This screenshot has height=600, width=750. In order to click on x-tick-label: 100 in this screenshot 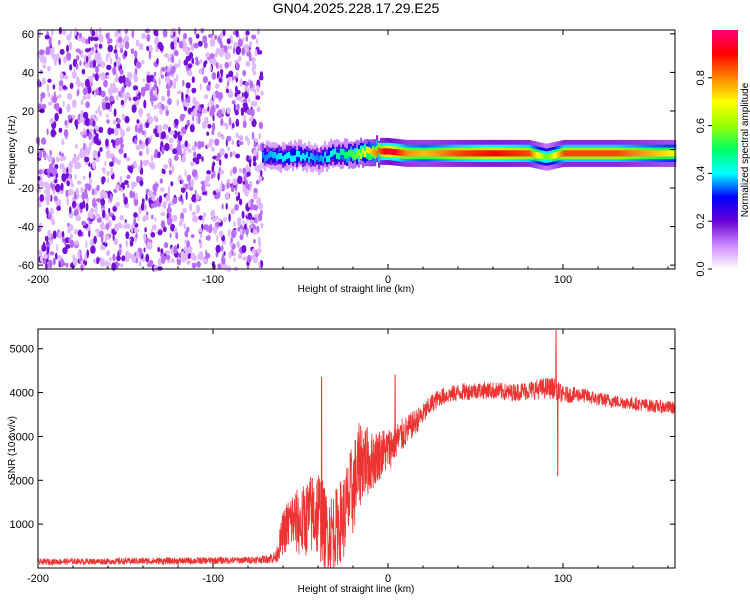, I will do `click(563, 579)`.